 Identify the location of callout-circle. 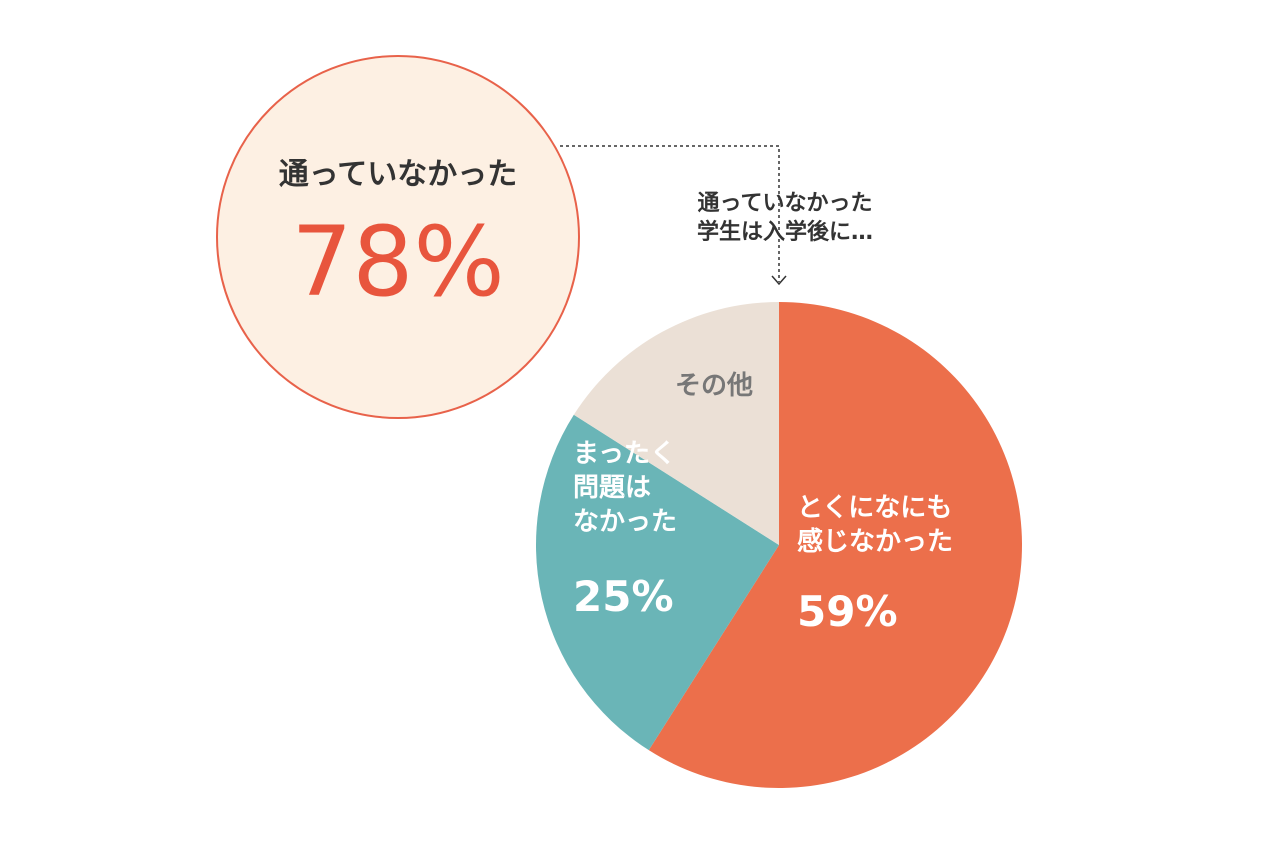
(398, 237).